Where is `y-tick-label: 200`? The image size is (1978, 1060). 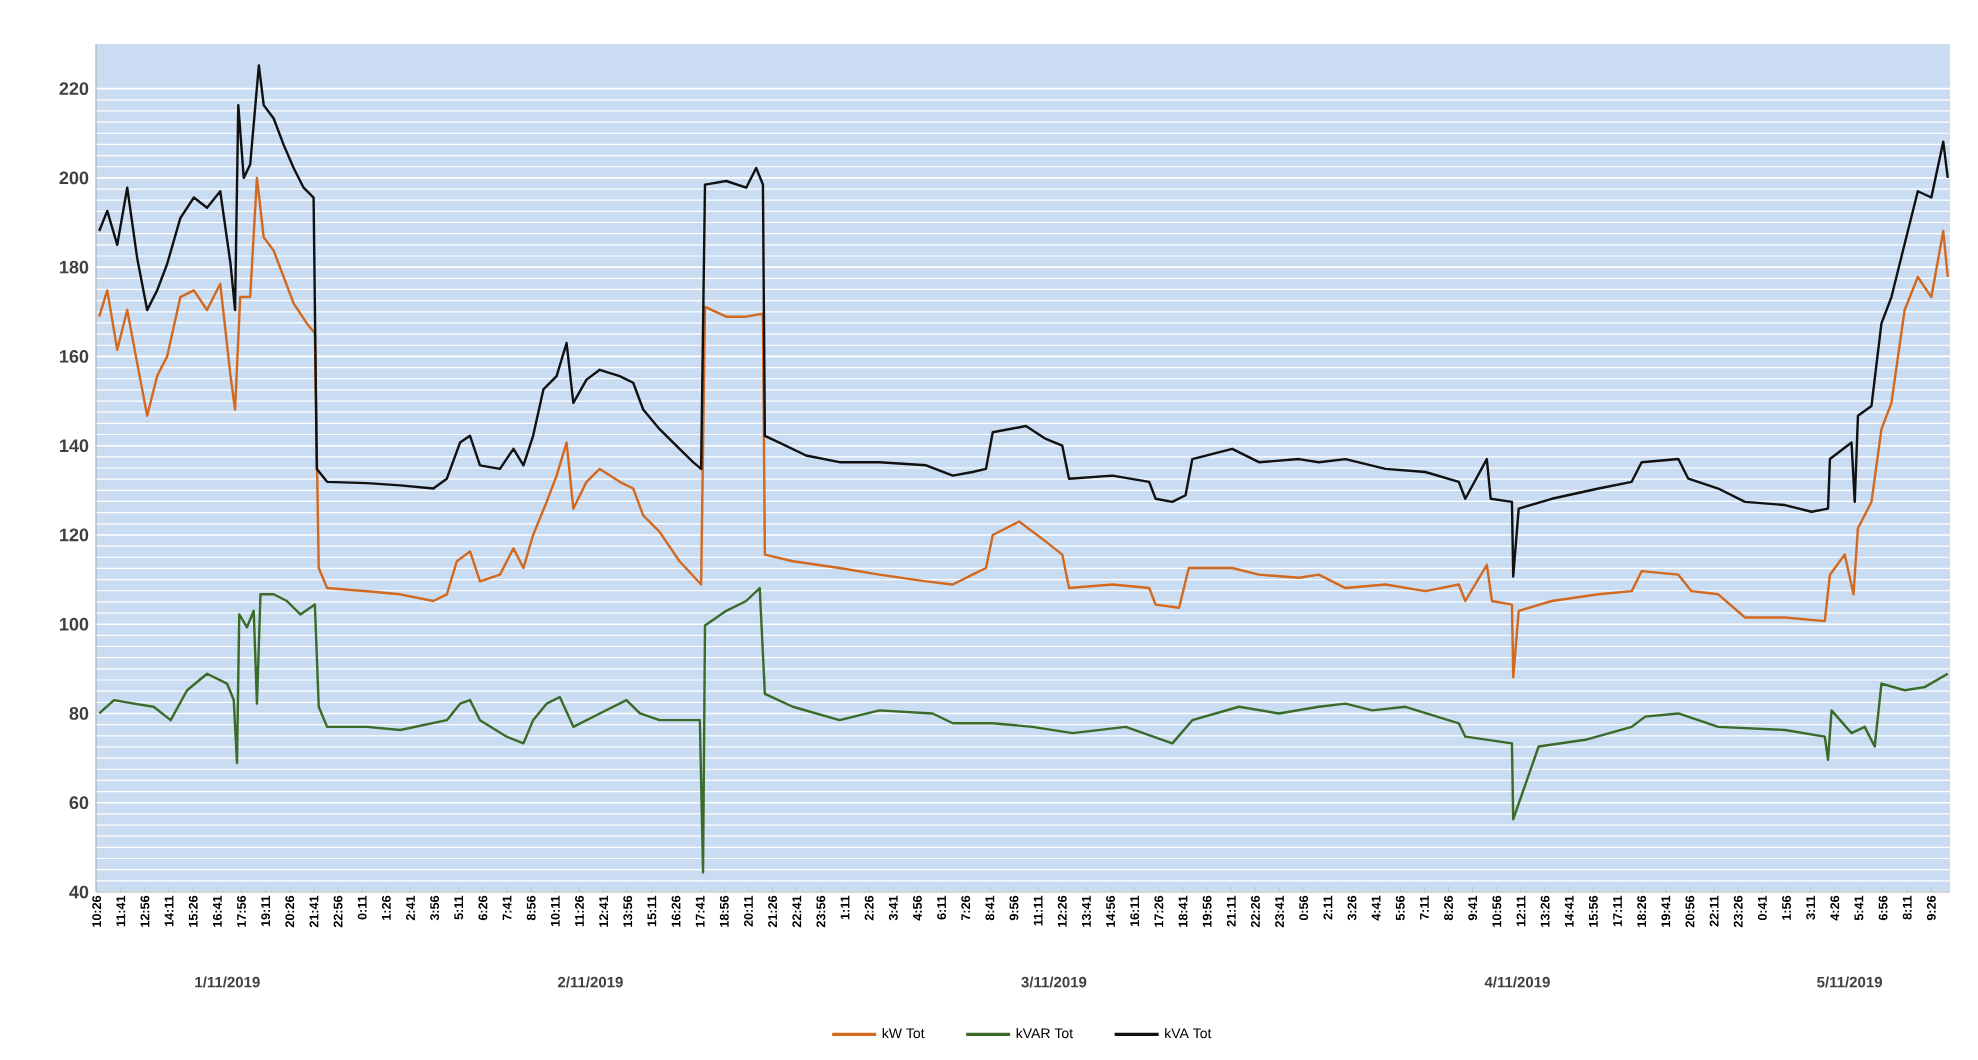 y-tick-label: 200 is located at coordinates (74, 178).